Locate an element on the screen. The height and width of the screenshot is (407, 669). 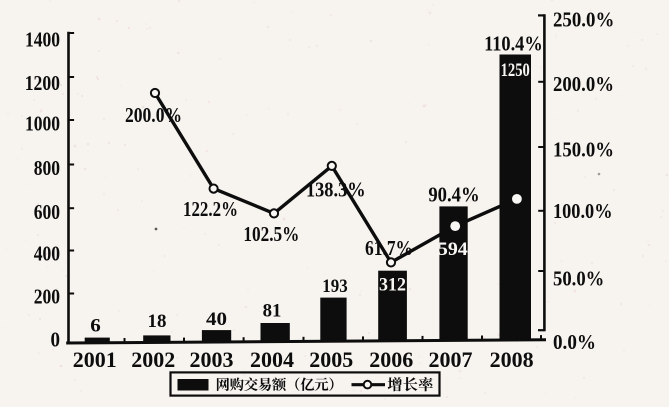
svg-text: 193 is located at coordinates (334, 286).